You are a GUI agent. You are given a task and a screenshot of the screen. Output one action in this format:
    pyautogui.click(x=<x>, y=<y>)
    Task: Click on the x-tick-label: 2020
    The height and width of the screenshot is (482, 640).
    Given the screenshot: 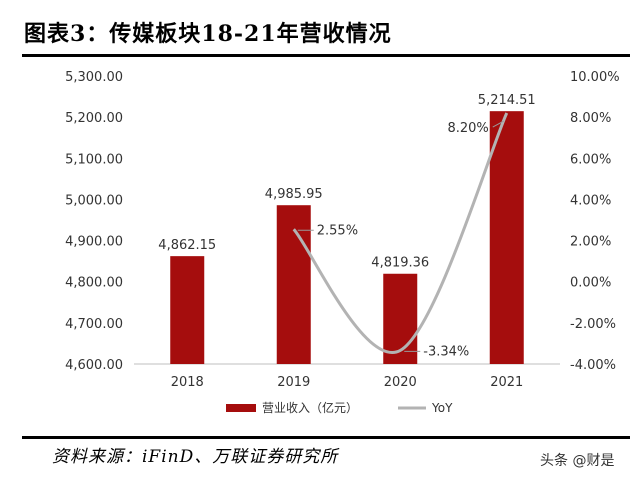 What is the action you would take?
    pyautogui.click(x=400, y=382)
    